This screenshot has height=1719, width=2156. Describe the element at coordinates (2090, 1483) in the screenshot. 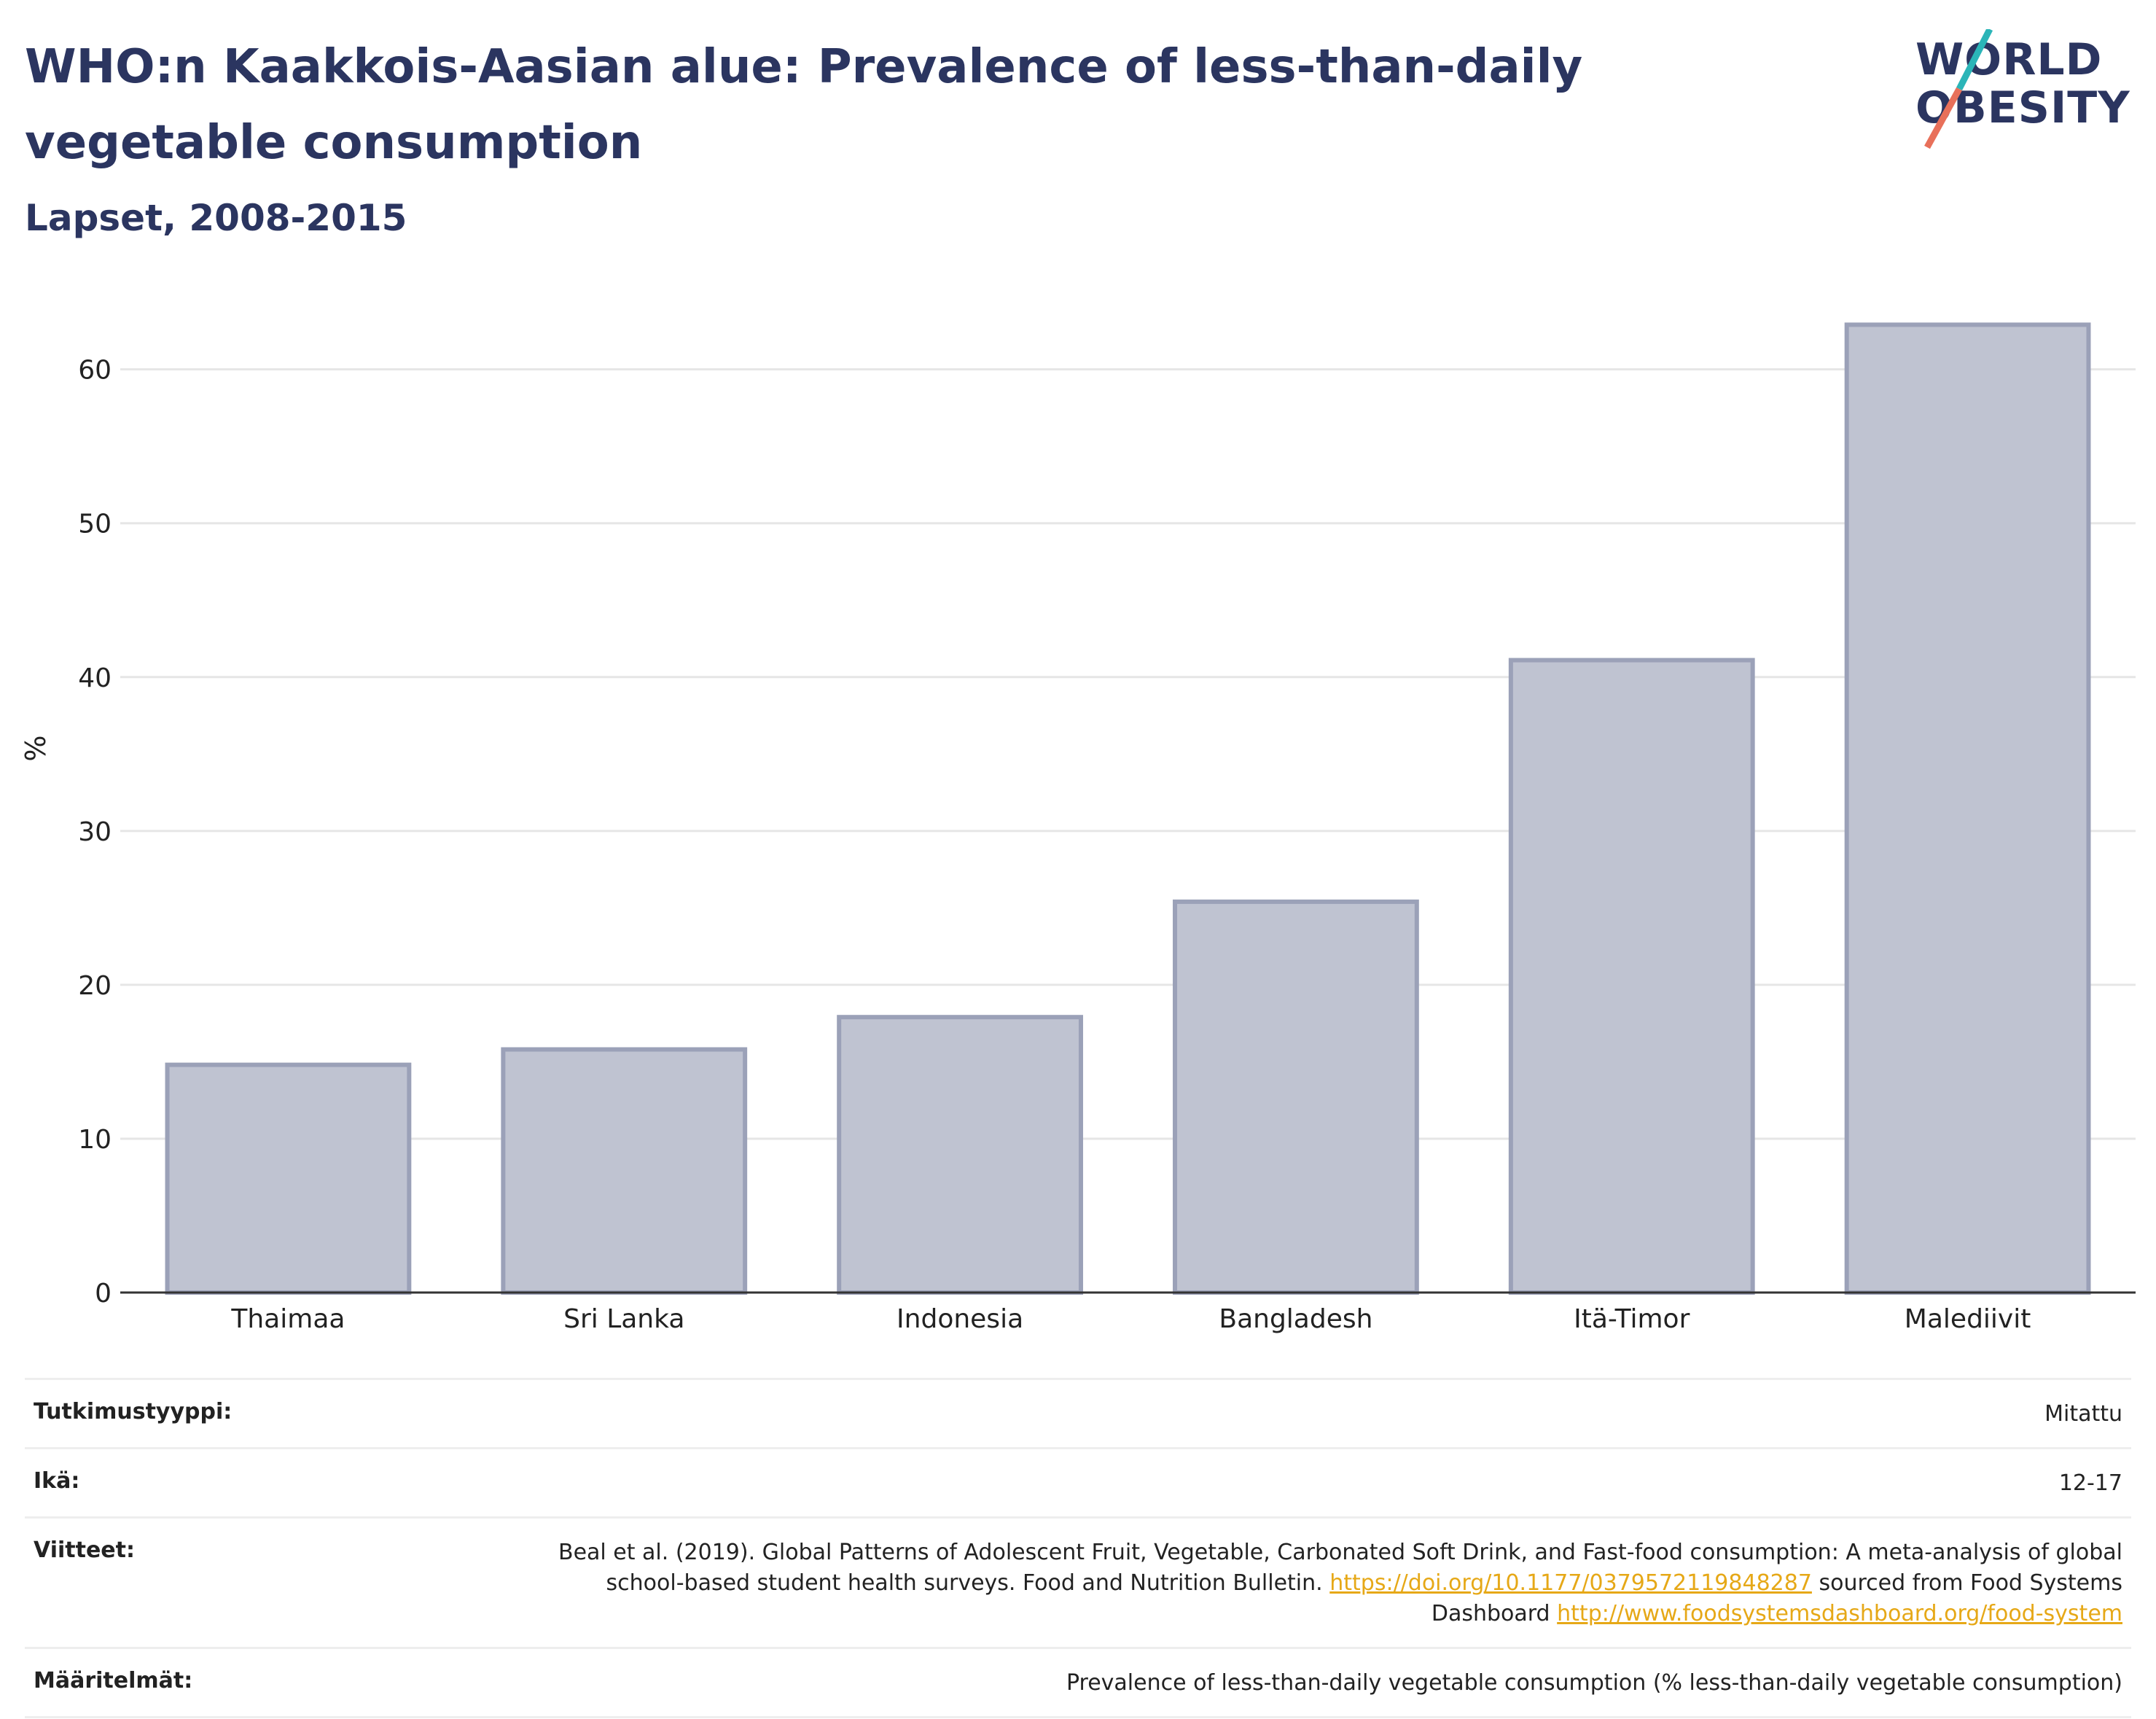

I see `age-value: 12-17` at that location.